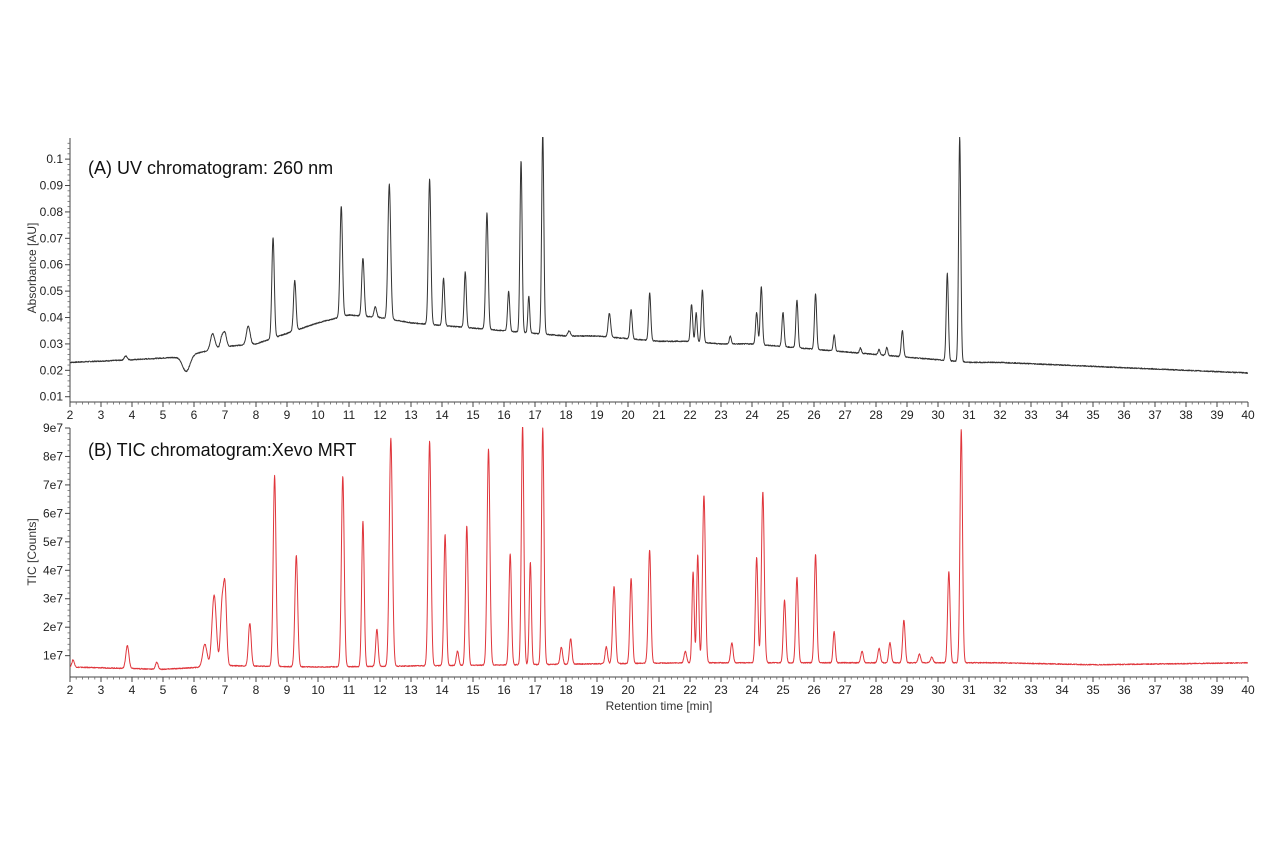  What do you see at coordinates (814, 415) in the screenshot?
I see `uv-x-tick-label: 26` at bounding box center [814, 415].